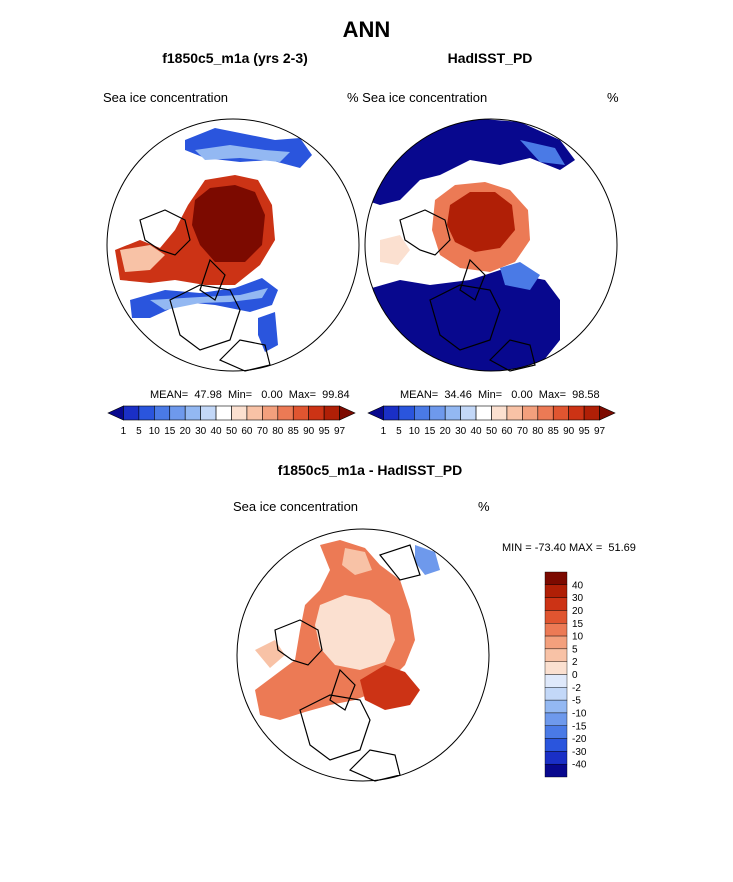  I want to click on colorbar-tick-label: -2, so click(576, 688).